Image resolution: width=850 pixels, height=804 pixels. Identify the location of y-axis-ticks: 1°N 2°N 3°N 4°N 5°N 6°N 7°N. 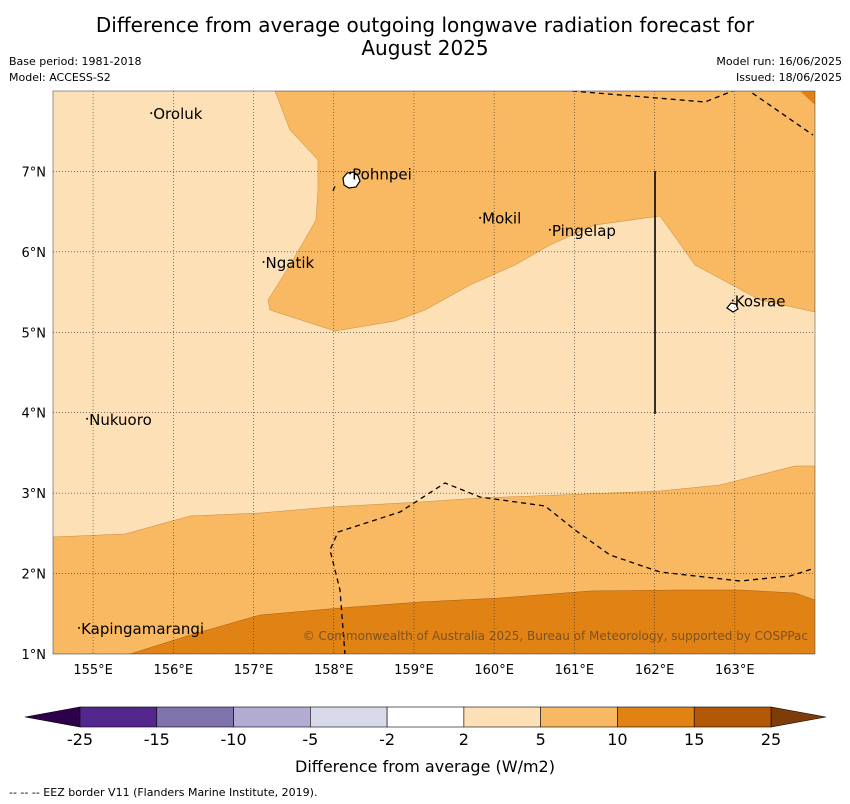
(34, 414).